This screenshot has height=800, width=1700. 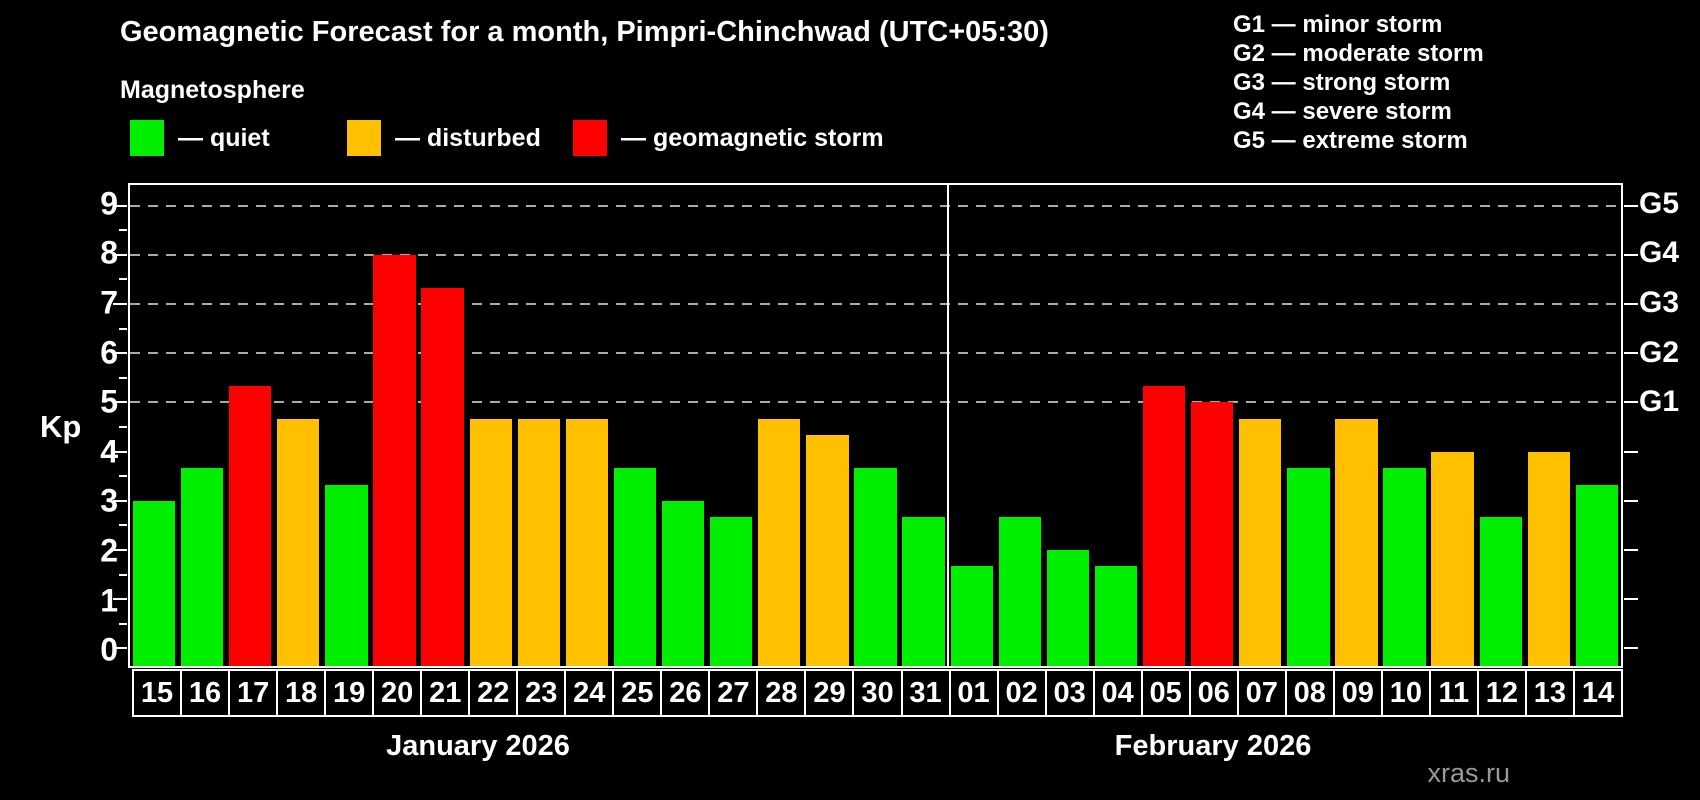 What do you see at coordinates (541, 693) in the screenshot?
I see `day-cell-23: 23` at bounding box center [541, 693].